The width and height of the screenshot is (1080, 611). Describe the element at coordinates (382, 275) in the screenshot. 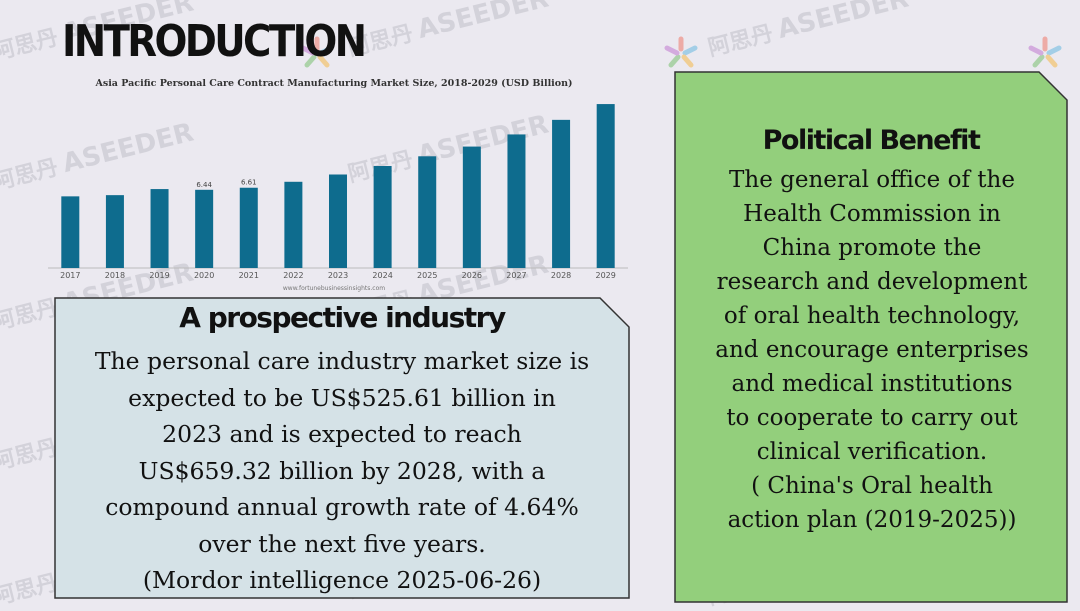

I see `x-tick-label: 2024` at that location.